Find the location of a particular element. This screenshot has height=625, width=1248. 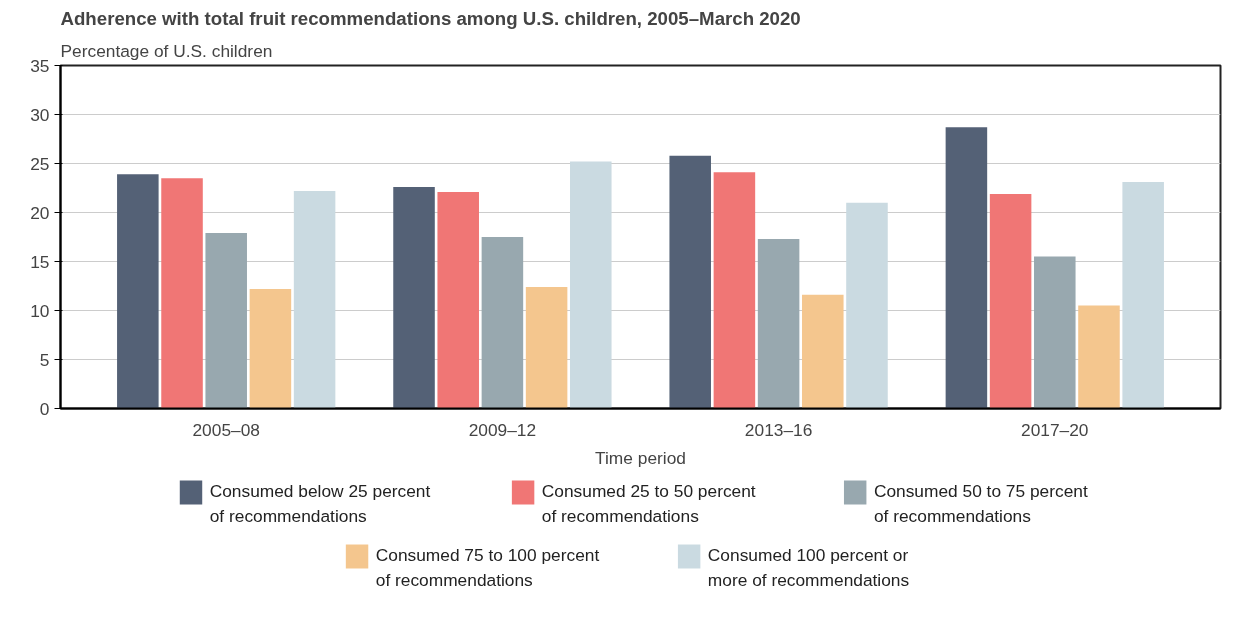

x-axis-title: Time period is located at coordinates (640, 457).